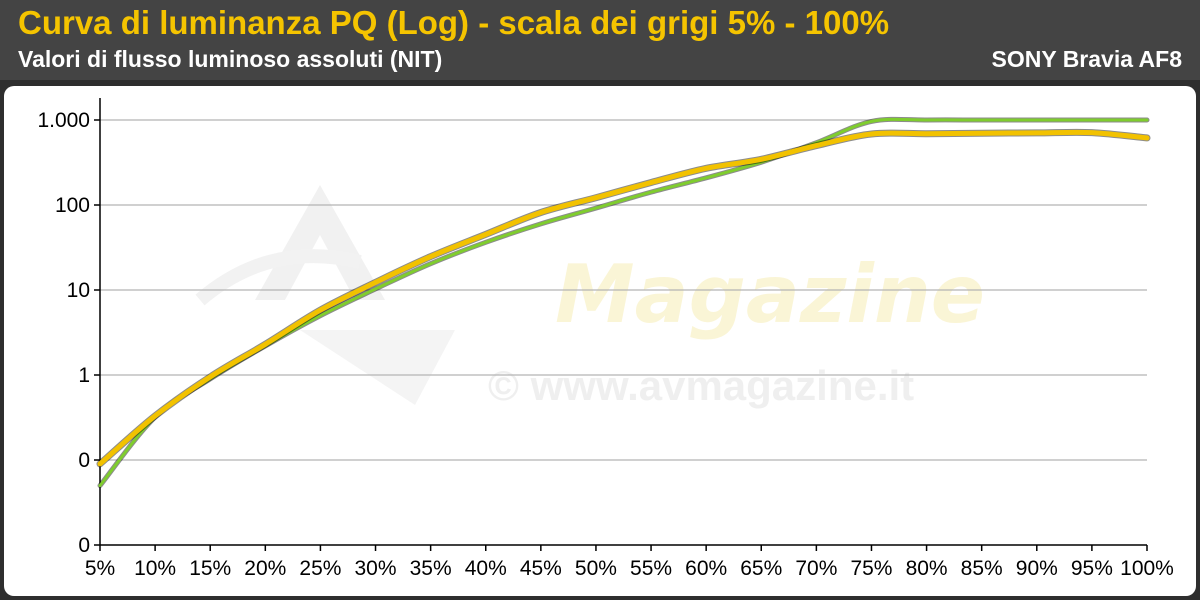  Describe the element at coordinates (927, 568) in the screenshot. I see `x-tick-label: 80%` at that location.